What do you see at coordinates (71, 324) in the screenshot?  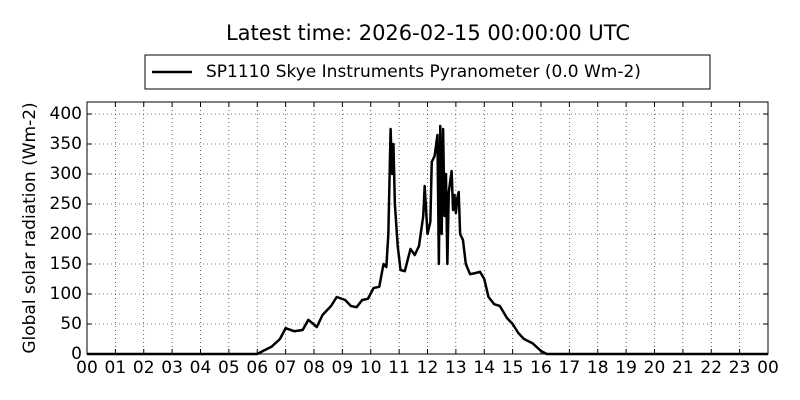 I see `y-tick-label: 50` at bounding box center [71, 324].